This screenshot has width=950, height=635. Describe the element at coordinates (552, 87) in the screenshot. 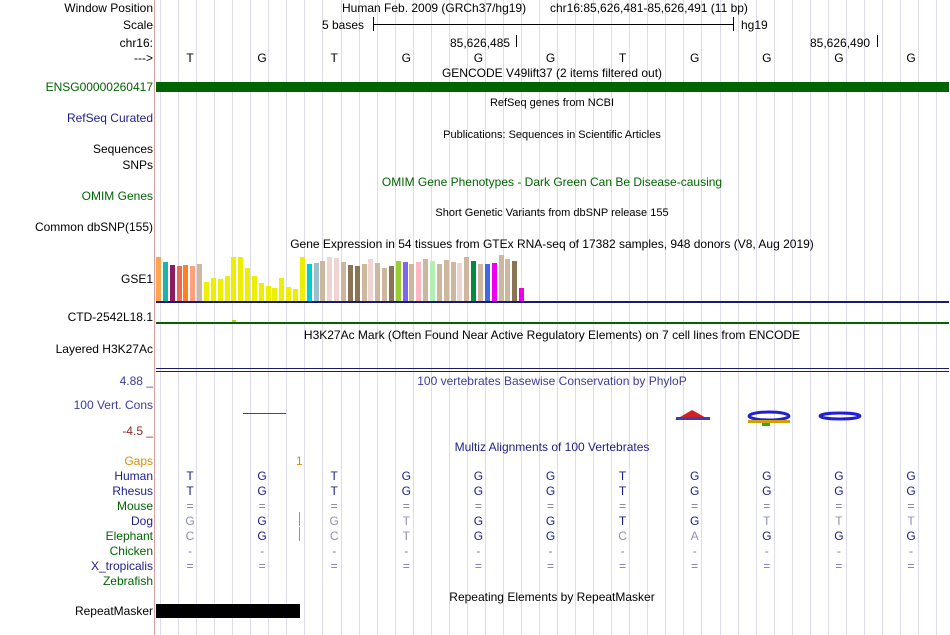

I see `gencode-gene-bar` at that location.